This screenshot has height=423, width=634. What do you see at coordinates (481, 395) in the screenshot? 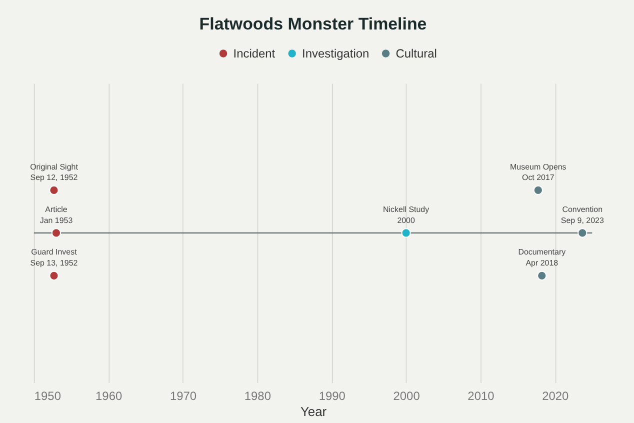
I see `x-tick-label: 2010` at bounding box center [481, 395].